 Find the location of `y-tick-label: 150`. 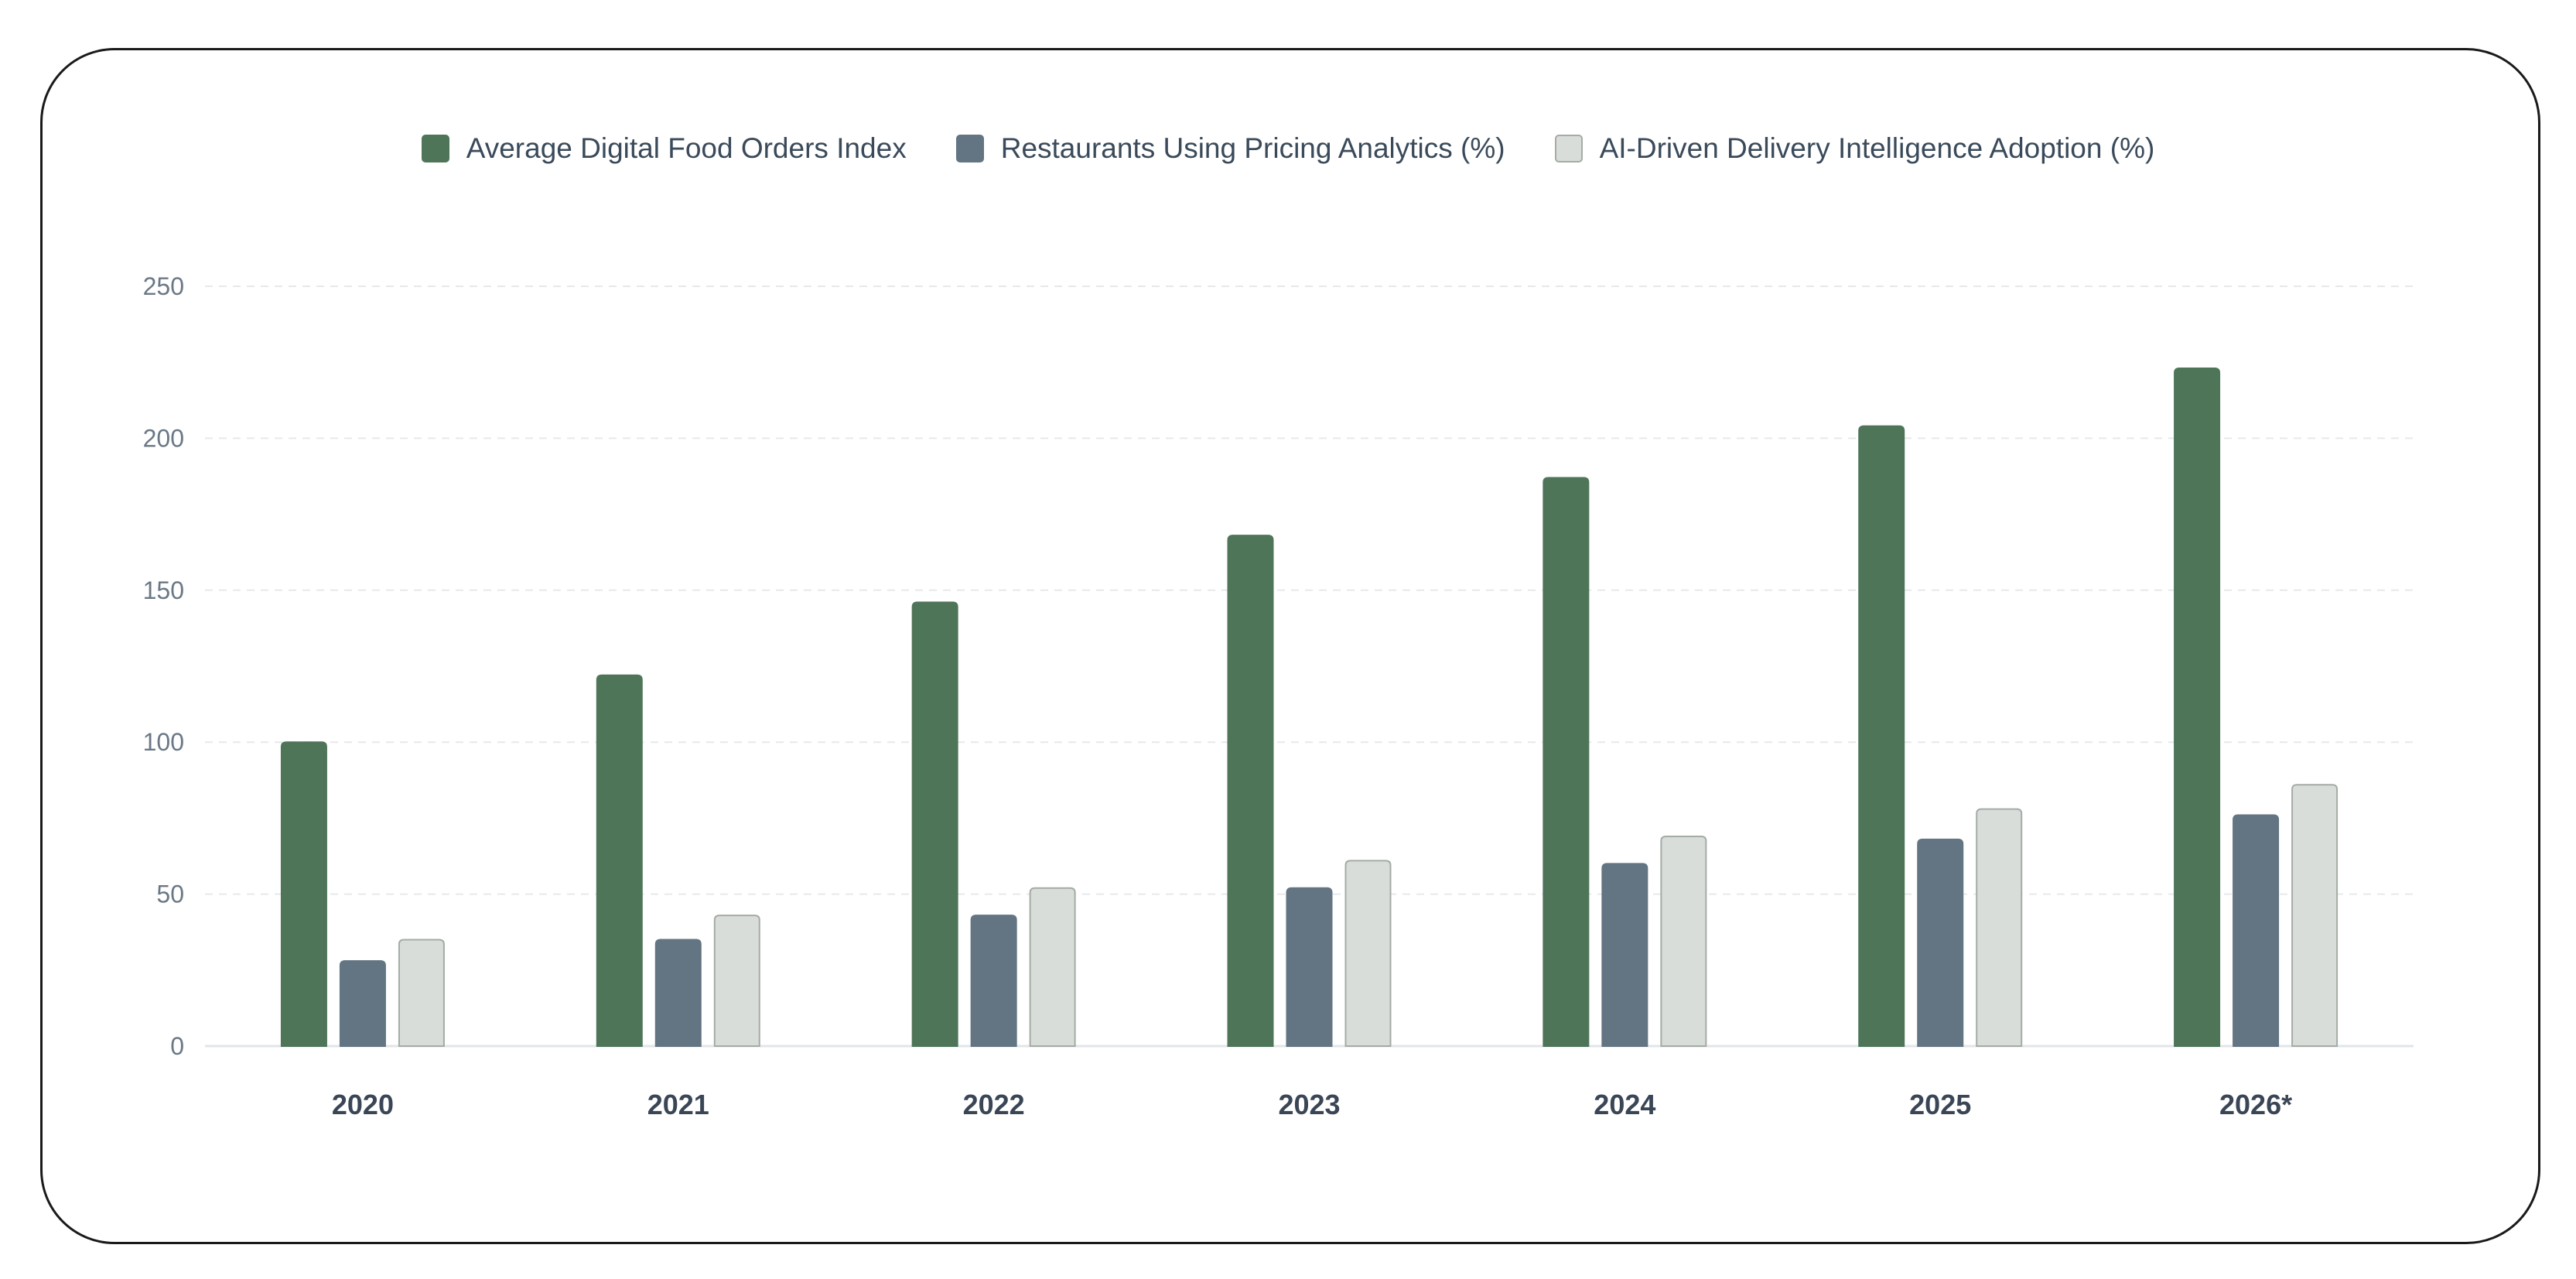

y-tick-label: 150 is located at coordinates (163, 590).